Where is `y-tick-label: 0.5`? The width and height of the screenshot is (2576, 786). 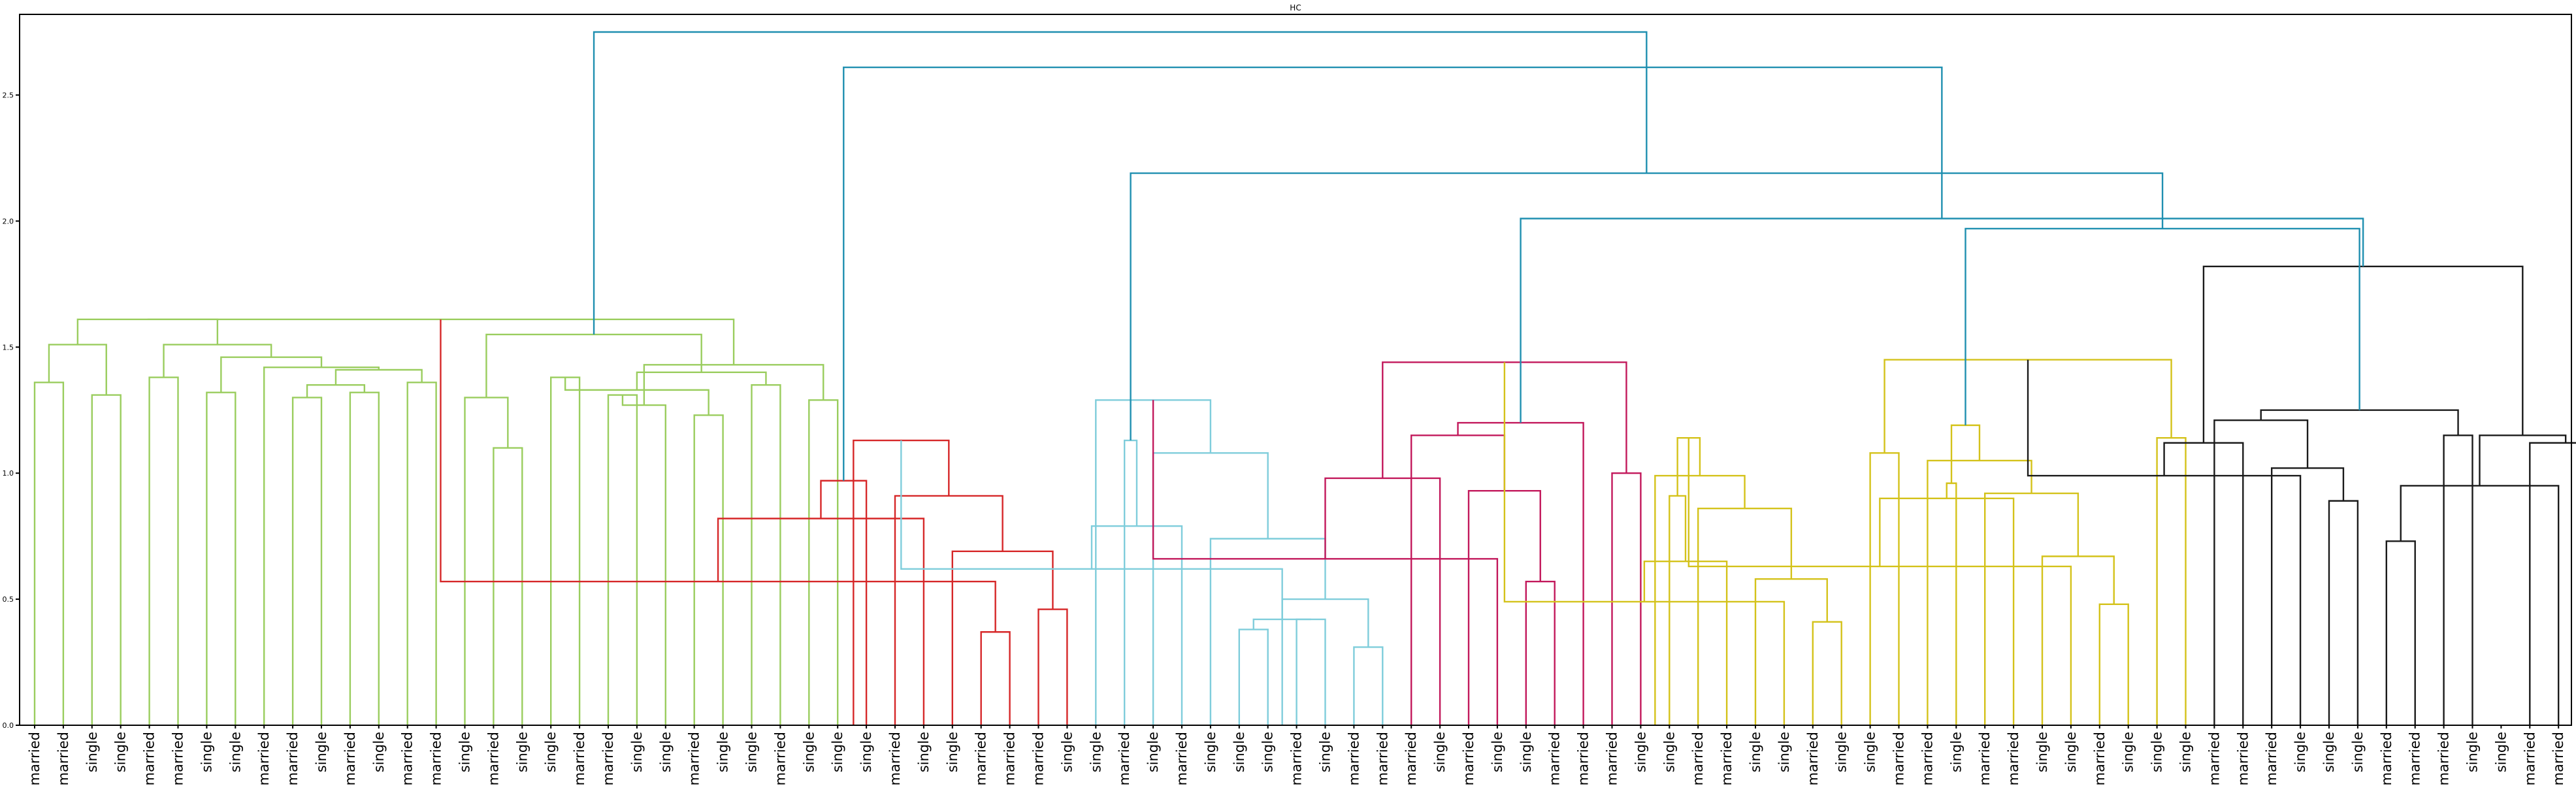 y-tick-label: 0.5 is located at coordinates (8, 599).